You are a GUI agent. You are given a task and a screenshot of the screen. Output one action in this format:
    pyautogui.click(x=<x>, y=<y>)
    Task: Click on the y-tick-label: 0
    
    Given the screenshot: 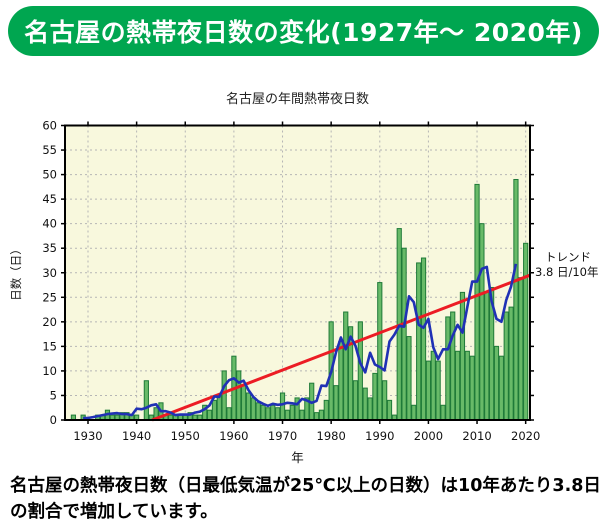 What is the action you would take?
    pyautogui.click(x=53, y=420)
    